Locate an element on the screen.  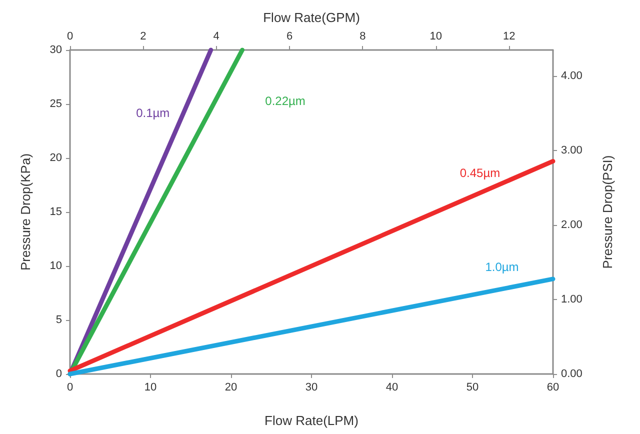
x-axis-title: Flow Rate(LPM) is located at coordinates (311, 420).